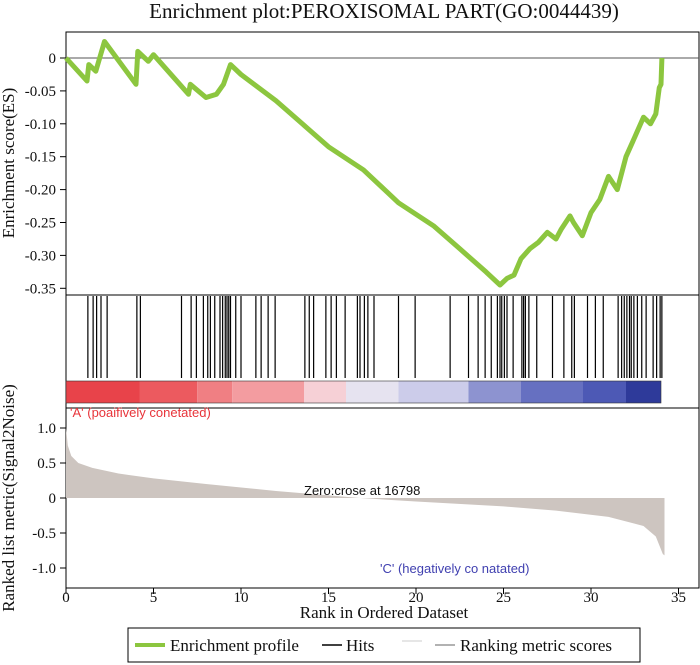 Image resolution: width=700 pixels, height=665 pixels. What do you see at coordinates (416, 598) in the screenshot?
I see `x-tick-label: 20` at bounding box center [416, 598].